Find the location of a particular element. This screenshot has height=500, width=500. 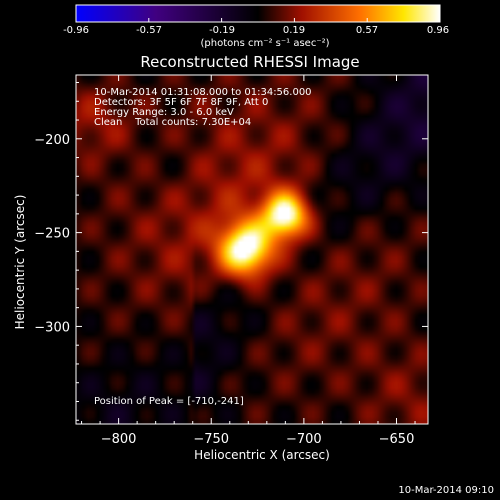

x-tick-label: −700 is located at coordinates (304, 439).